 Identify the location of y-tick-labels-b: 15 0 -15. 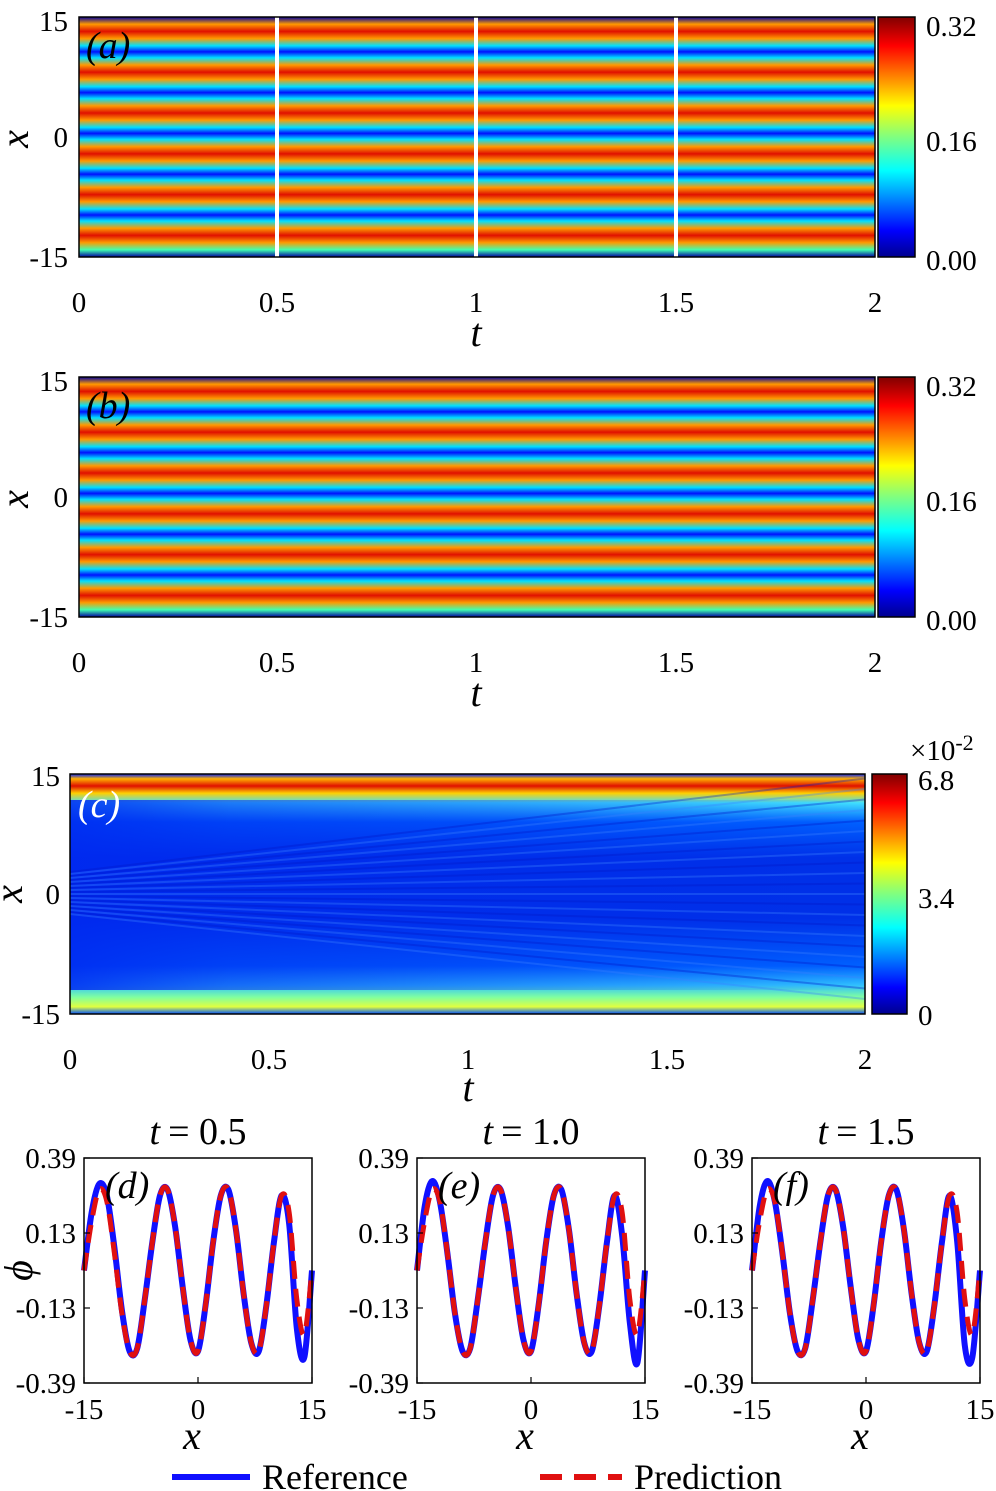
(48, 500).